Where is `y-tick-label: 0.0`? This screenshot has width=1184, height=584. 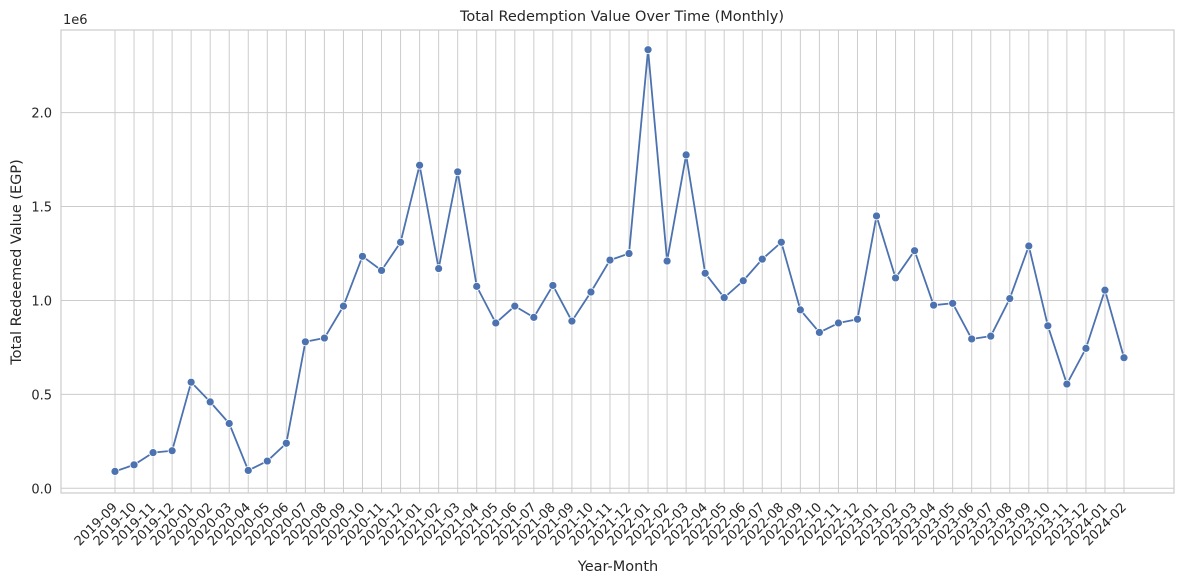
y-tick-label: 0.0 is located at coordinates (41, 489).